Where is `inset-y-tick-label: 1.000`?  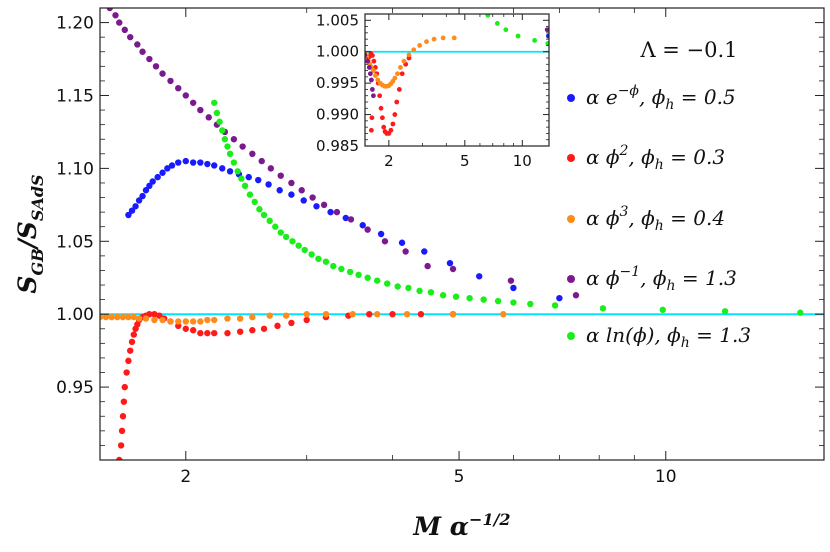
inset-y-tick-label: 1.000 is located at coordinates (337, 52).